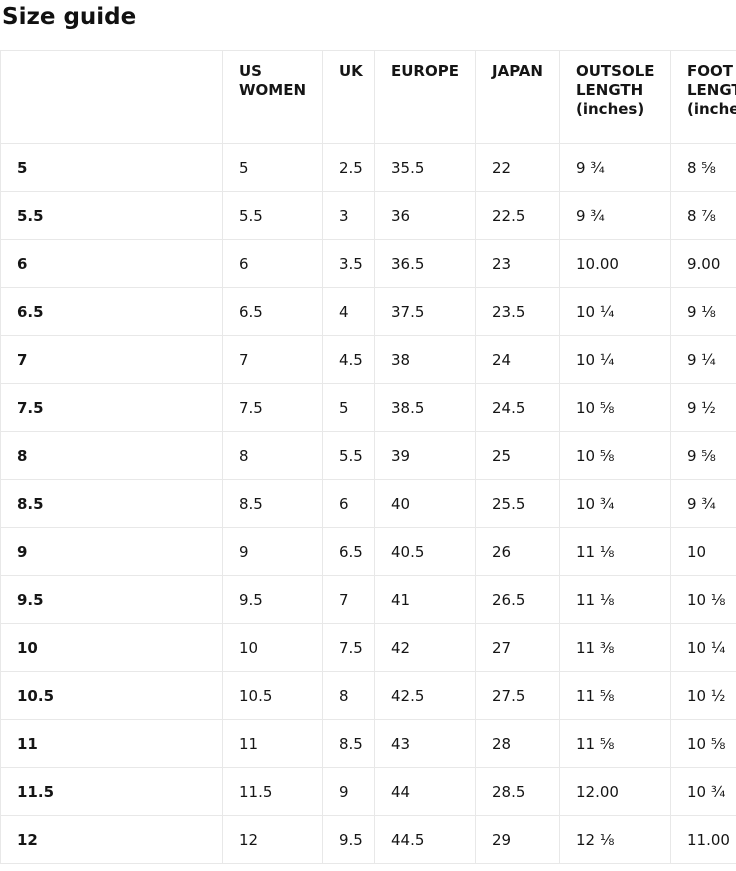  I want to click on row-label: 10, so click(112, 648).